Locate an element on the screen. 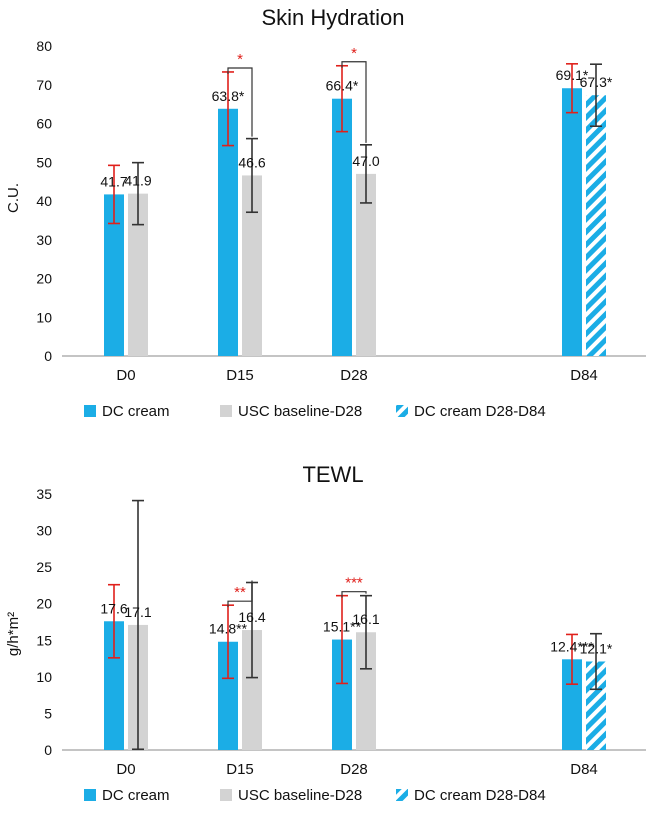 This screenshot has height=822, width=667. y-axis-label: g/h*m² is located at coordinates (13, 634).